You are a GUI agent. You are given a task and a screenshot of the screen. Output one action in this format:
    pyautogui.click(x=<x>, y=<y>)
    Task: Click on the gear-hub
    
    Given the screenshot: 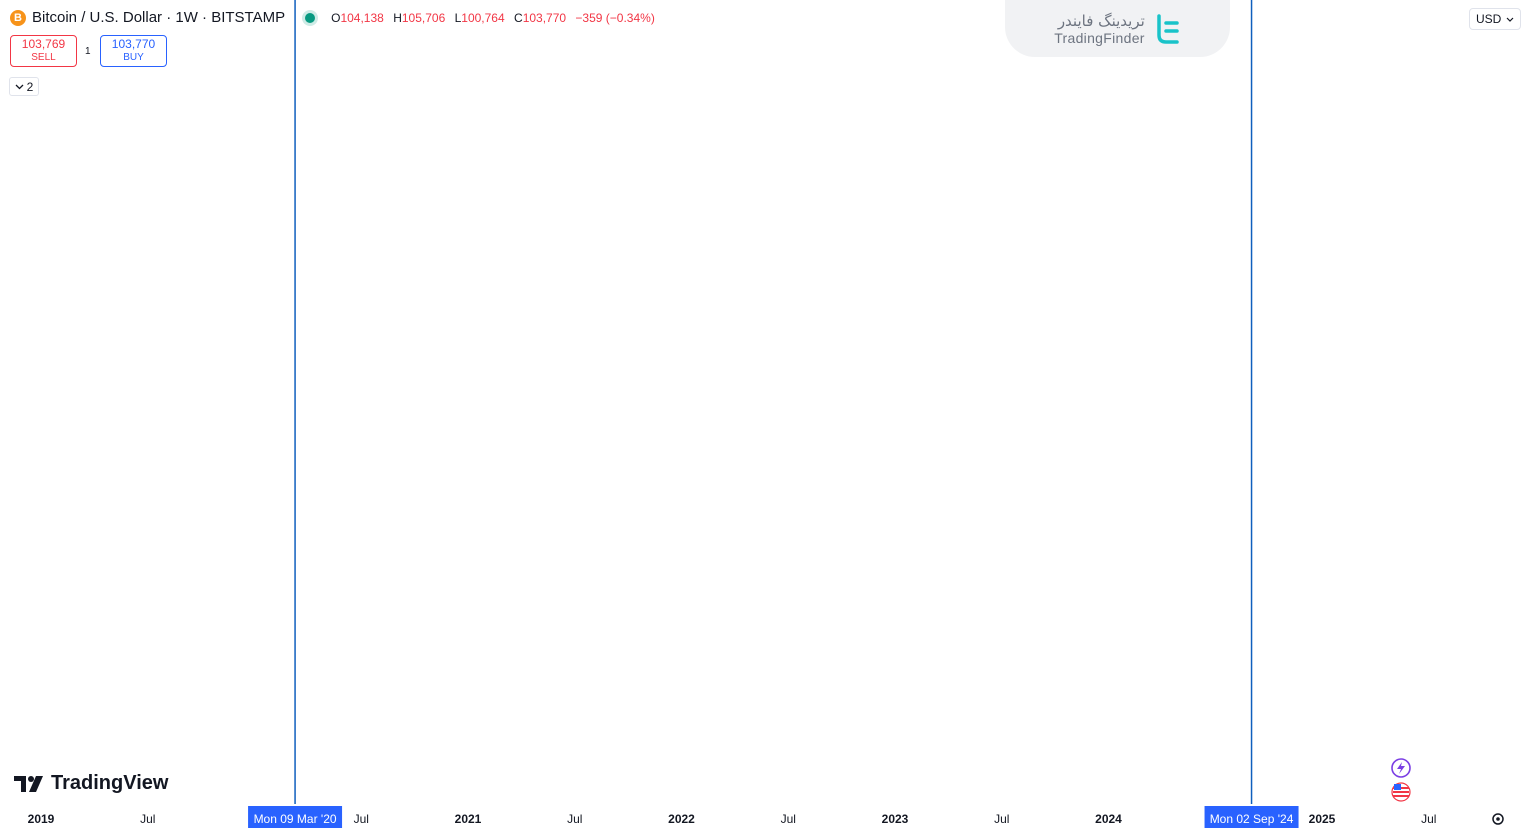 What is the action you would take?
    pyautogui.click(x=1498, y=819)
    